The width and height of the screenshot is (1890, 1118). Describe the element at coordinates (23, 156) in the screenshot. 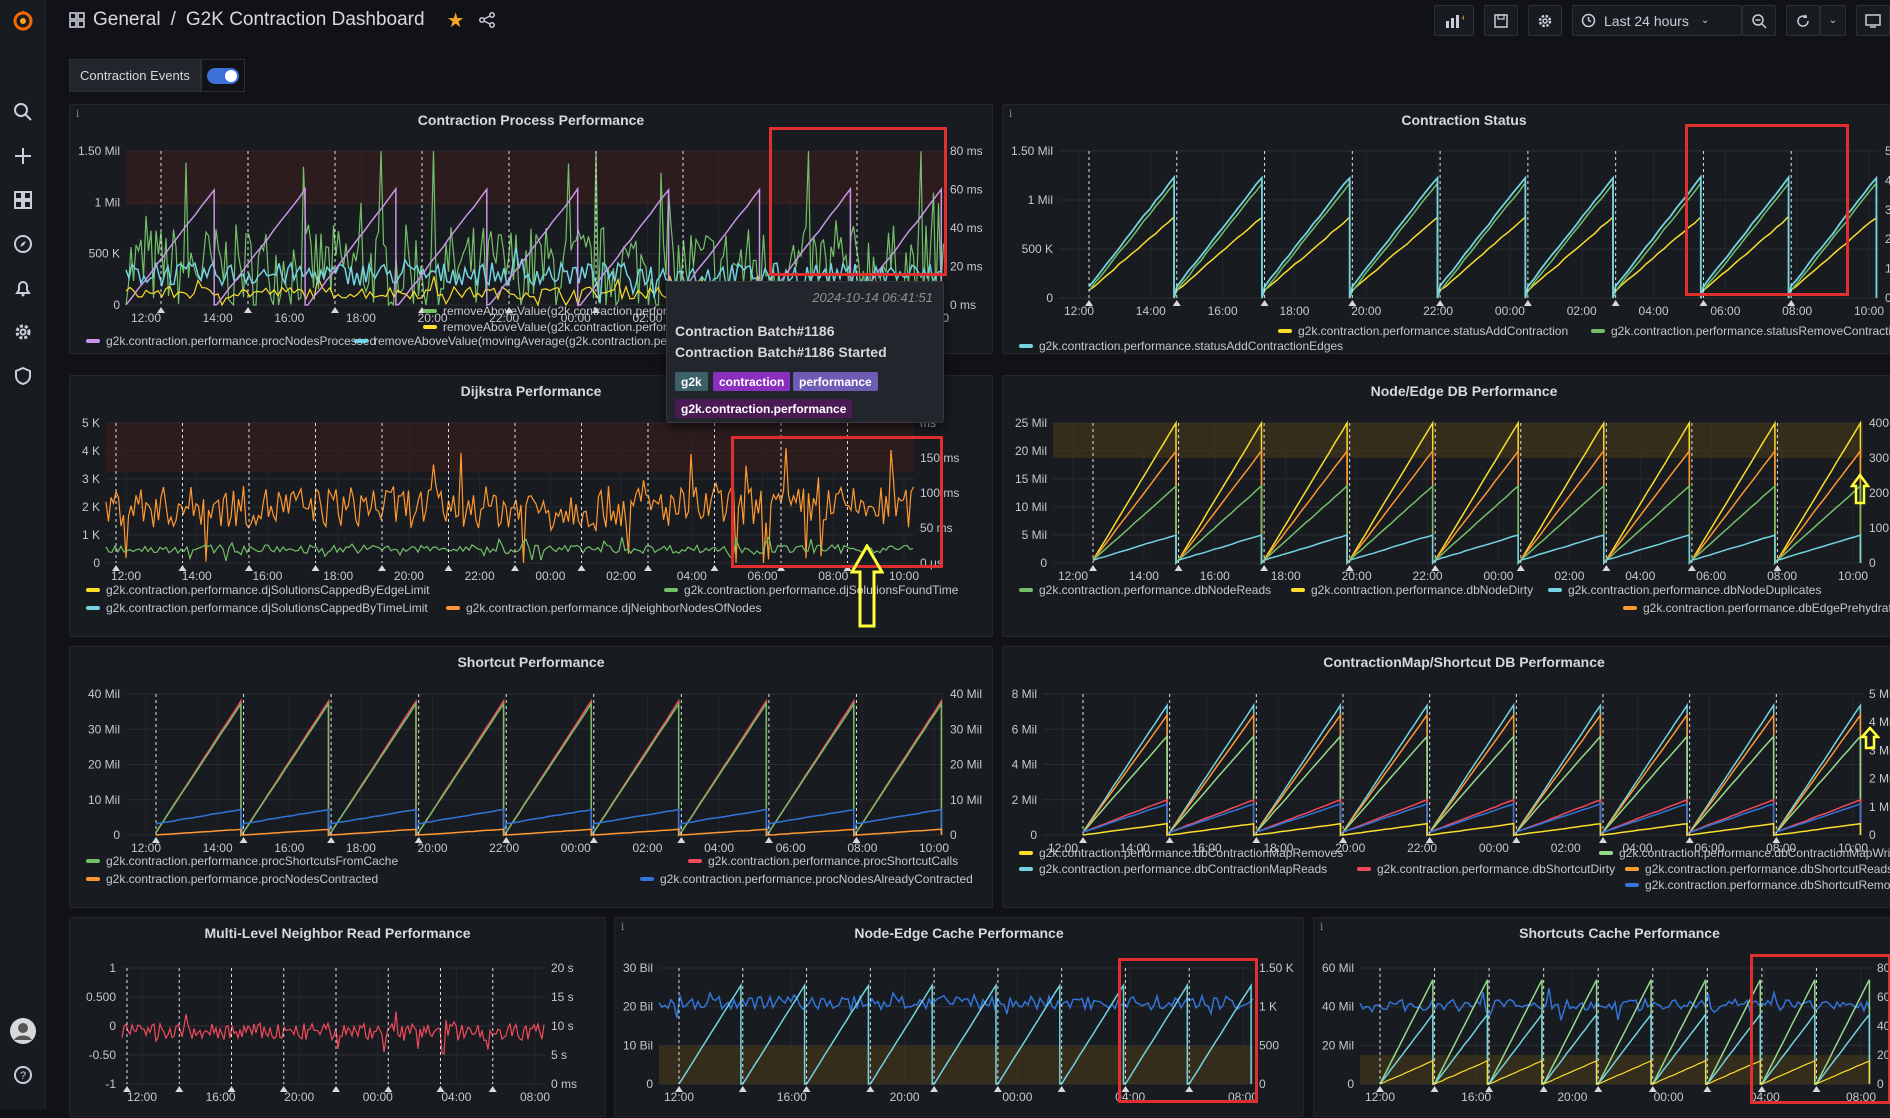

I see `plus-icon` at that location.